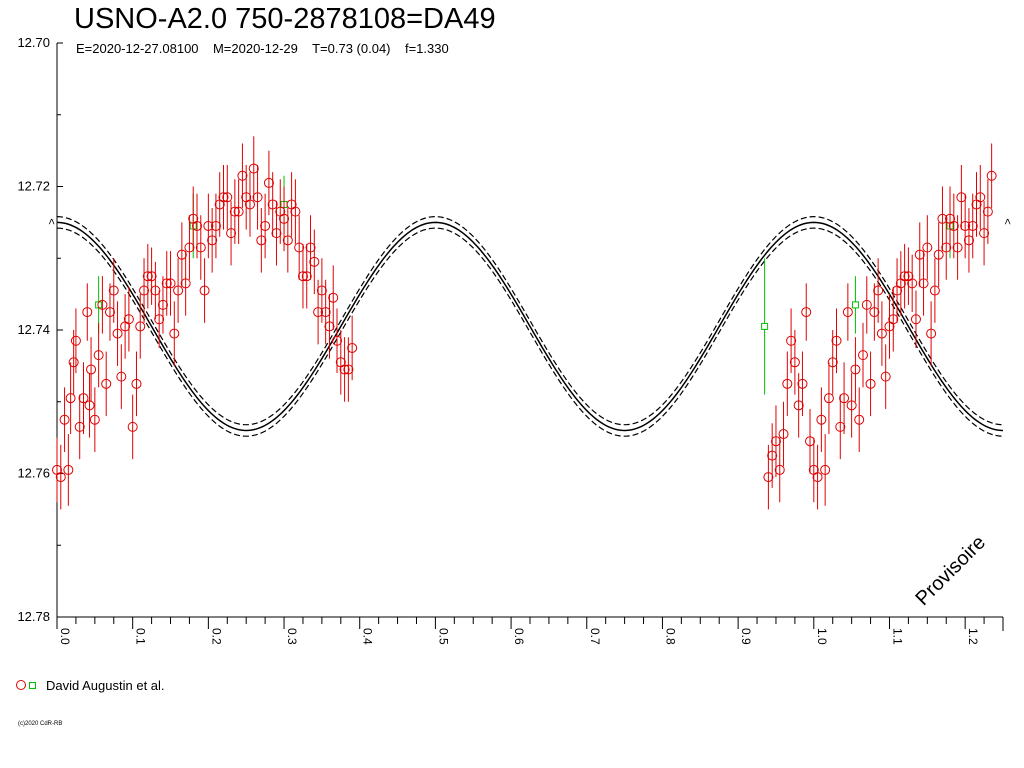  I want to click on y-tick-label: 12.72, so click(33, 186).